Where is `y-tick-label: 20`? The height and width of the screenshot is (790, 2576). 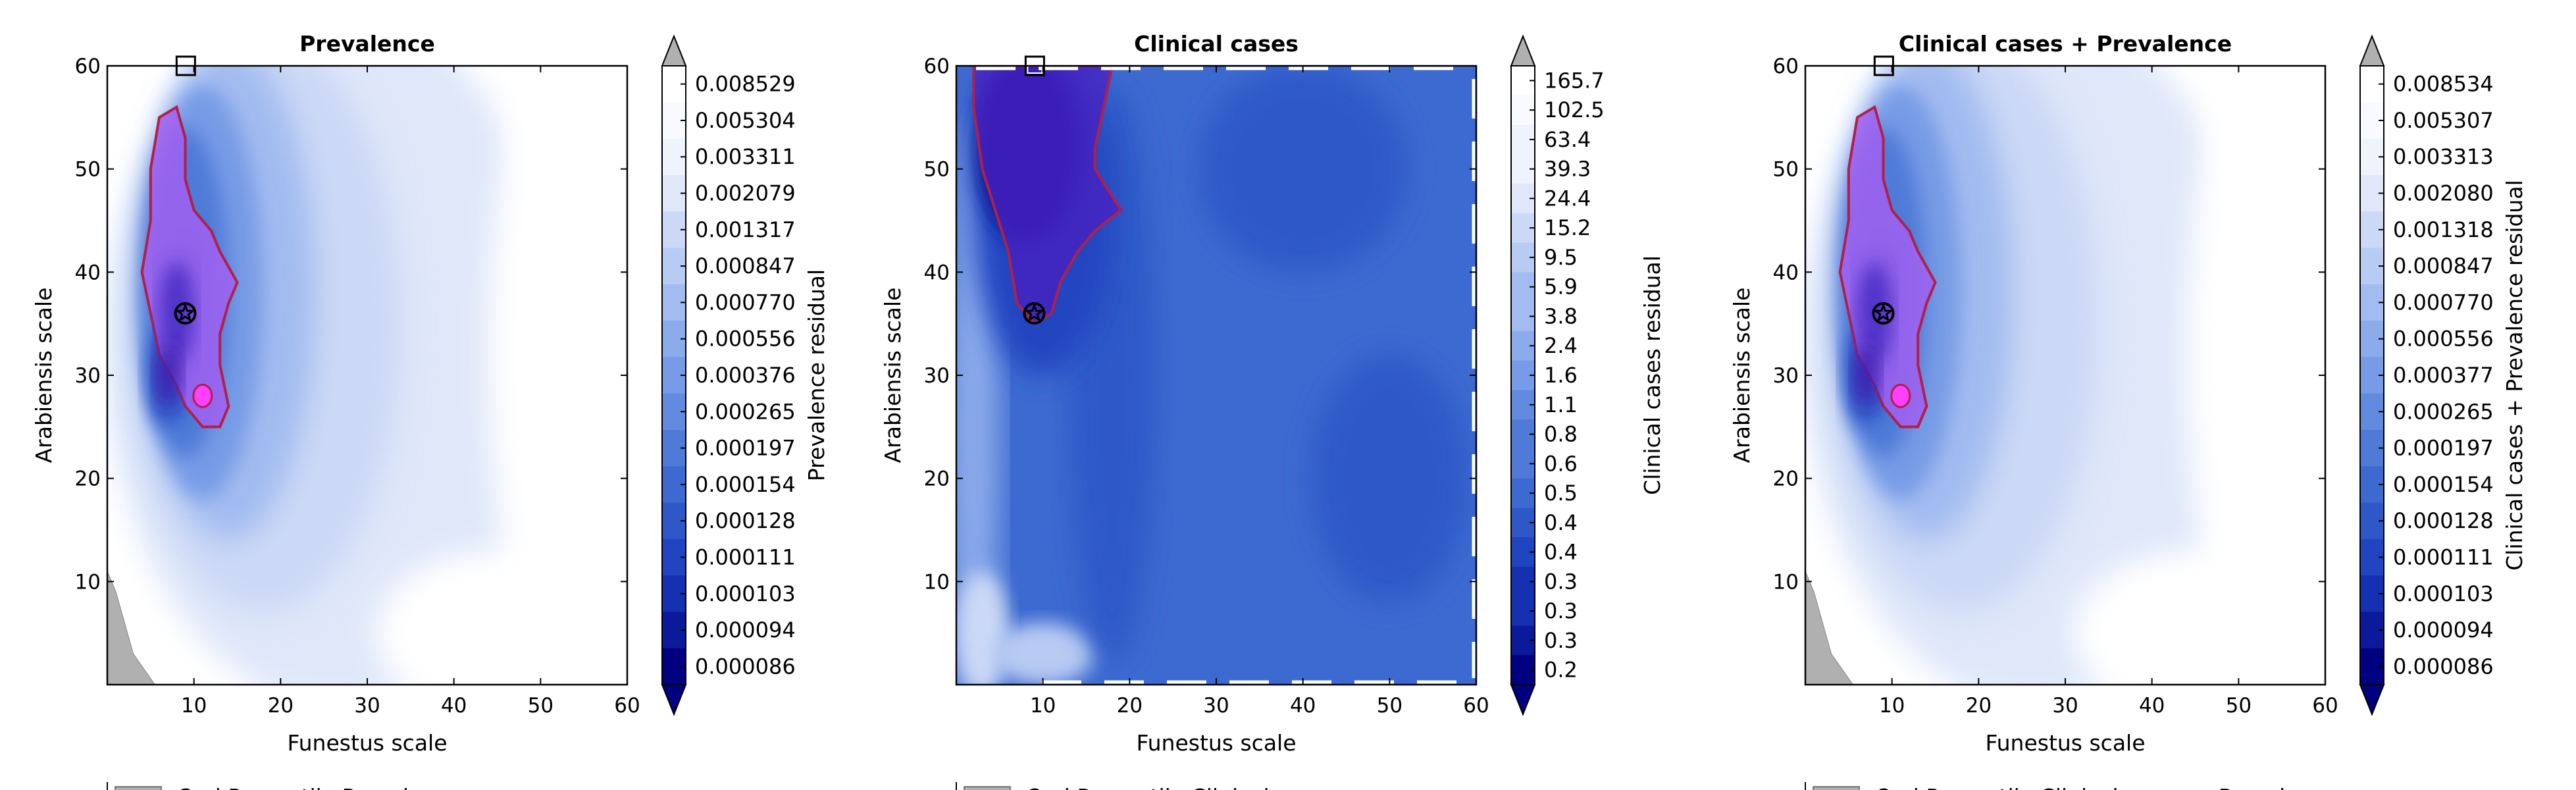
y-tick-label: 20 is located at coordinates (937, 479).